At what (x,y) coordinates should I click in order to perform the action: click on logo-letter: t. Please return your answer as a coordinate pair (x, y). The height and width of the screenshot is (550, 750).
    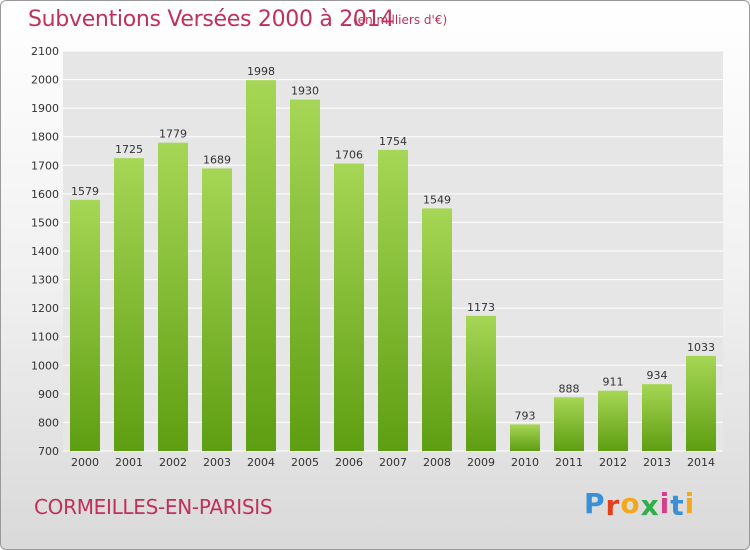
    Looking at the image, I should click on (677, 505).